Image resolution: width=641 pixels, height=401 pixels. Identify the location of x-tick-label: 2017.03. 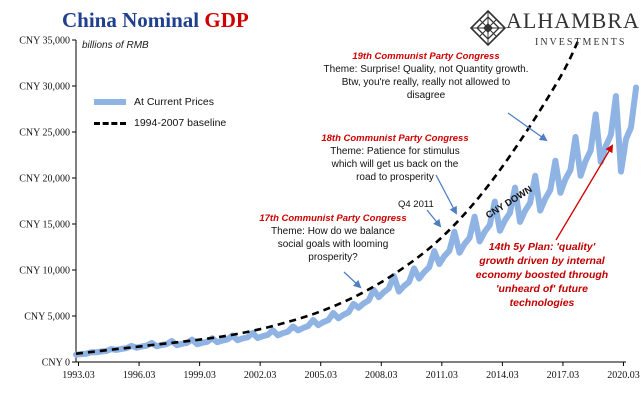
(563, 375).